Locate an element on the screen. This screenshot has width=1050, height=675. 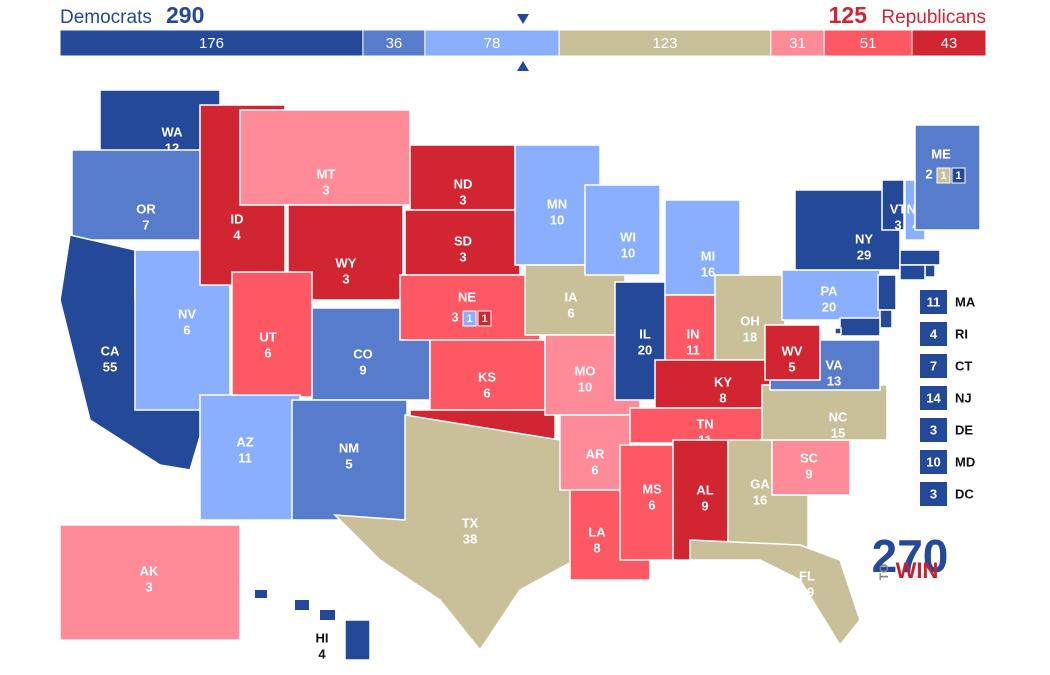
state-votes: 15 is located at coordinates (838, 432).